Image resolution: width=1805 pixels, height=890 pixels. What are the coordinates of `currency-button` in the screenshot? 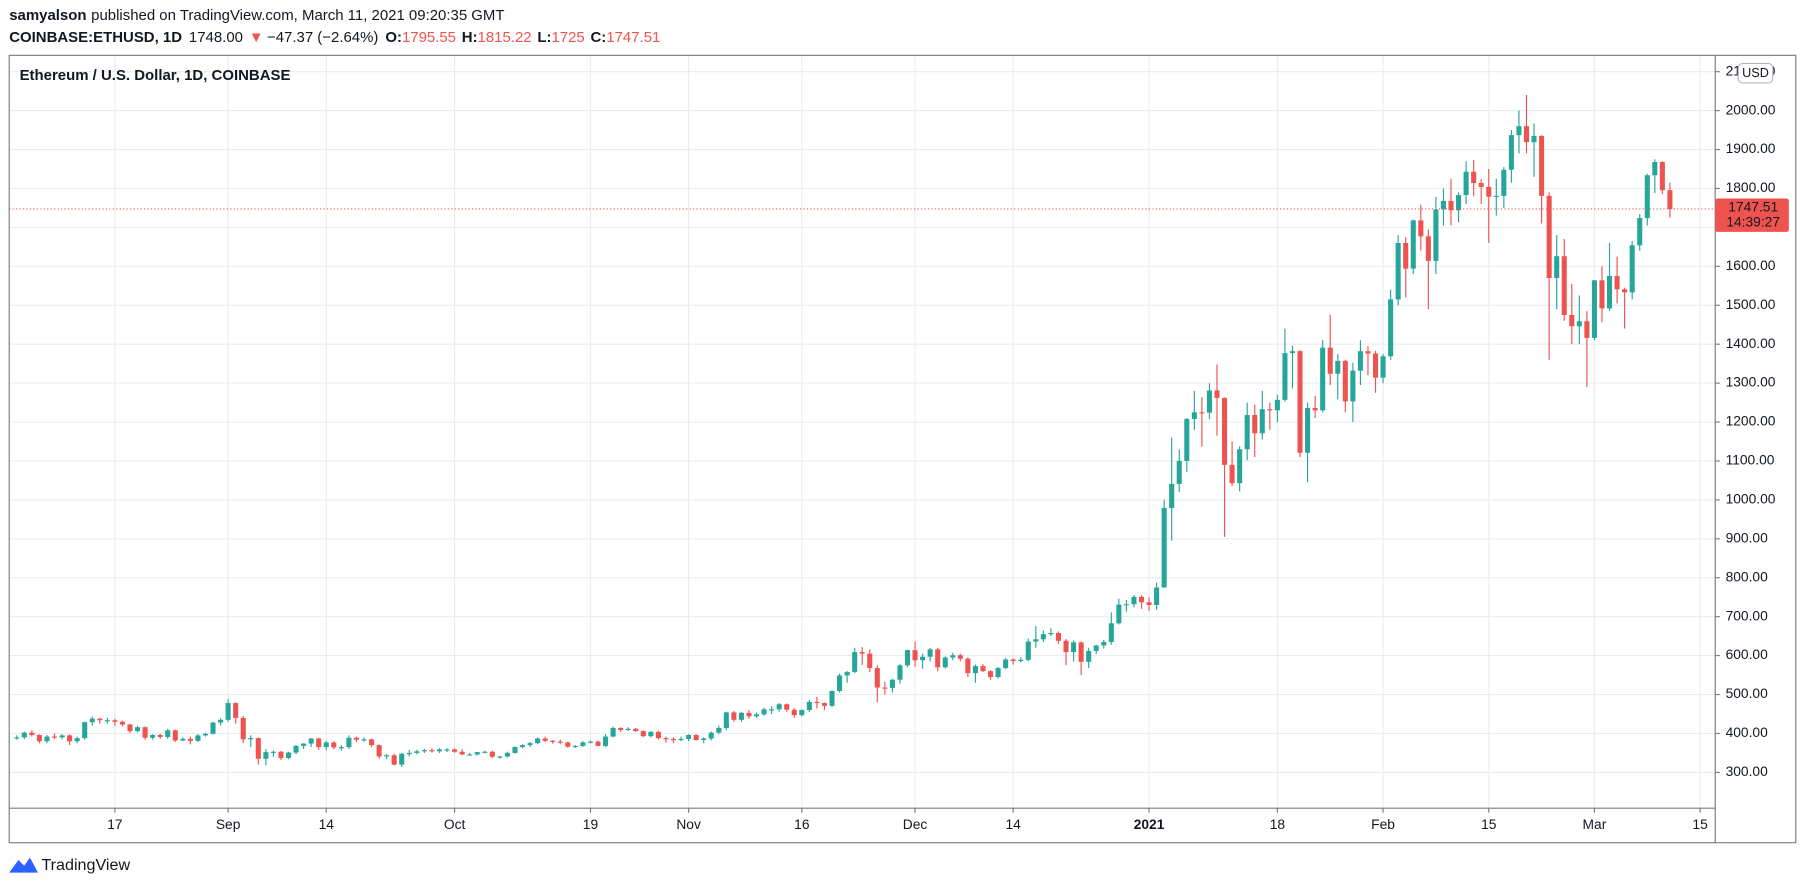 It's located at (1755, 73).